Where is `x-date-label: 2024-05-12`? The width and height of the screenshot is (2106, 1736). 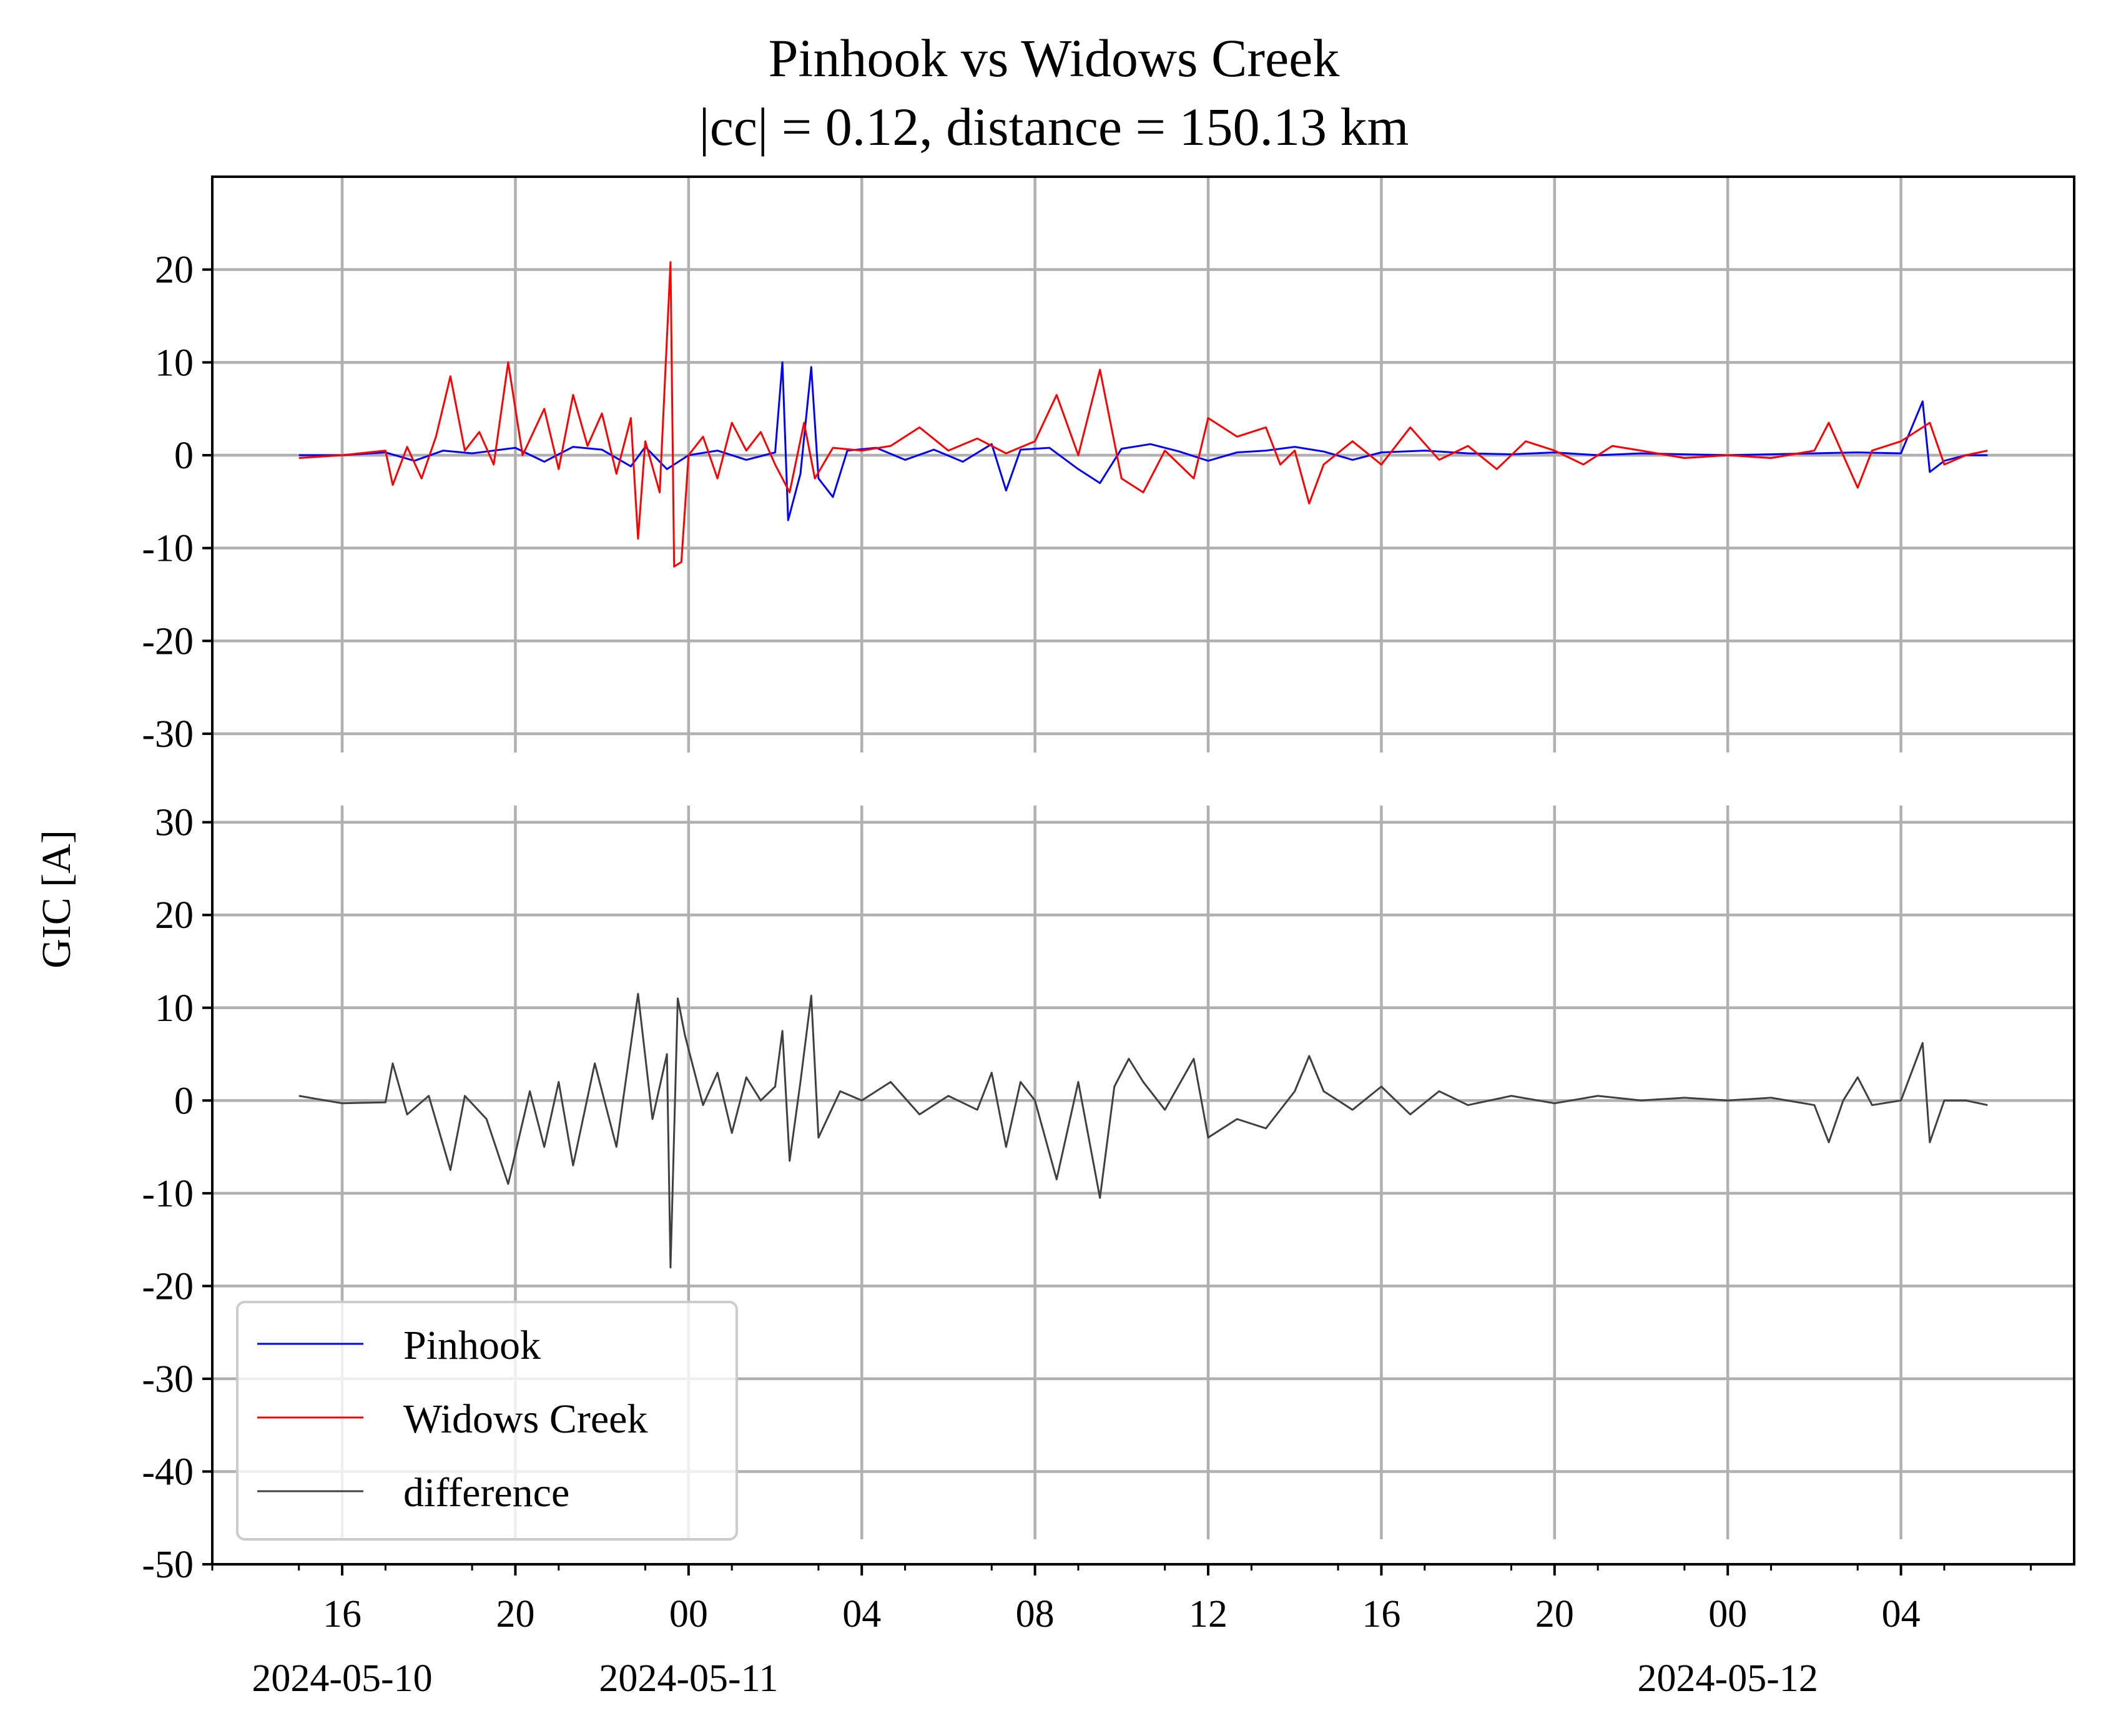
x-date-label: 2024-05-12 is located at coordinates (1728, 1678).